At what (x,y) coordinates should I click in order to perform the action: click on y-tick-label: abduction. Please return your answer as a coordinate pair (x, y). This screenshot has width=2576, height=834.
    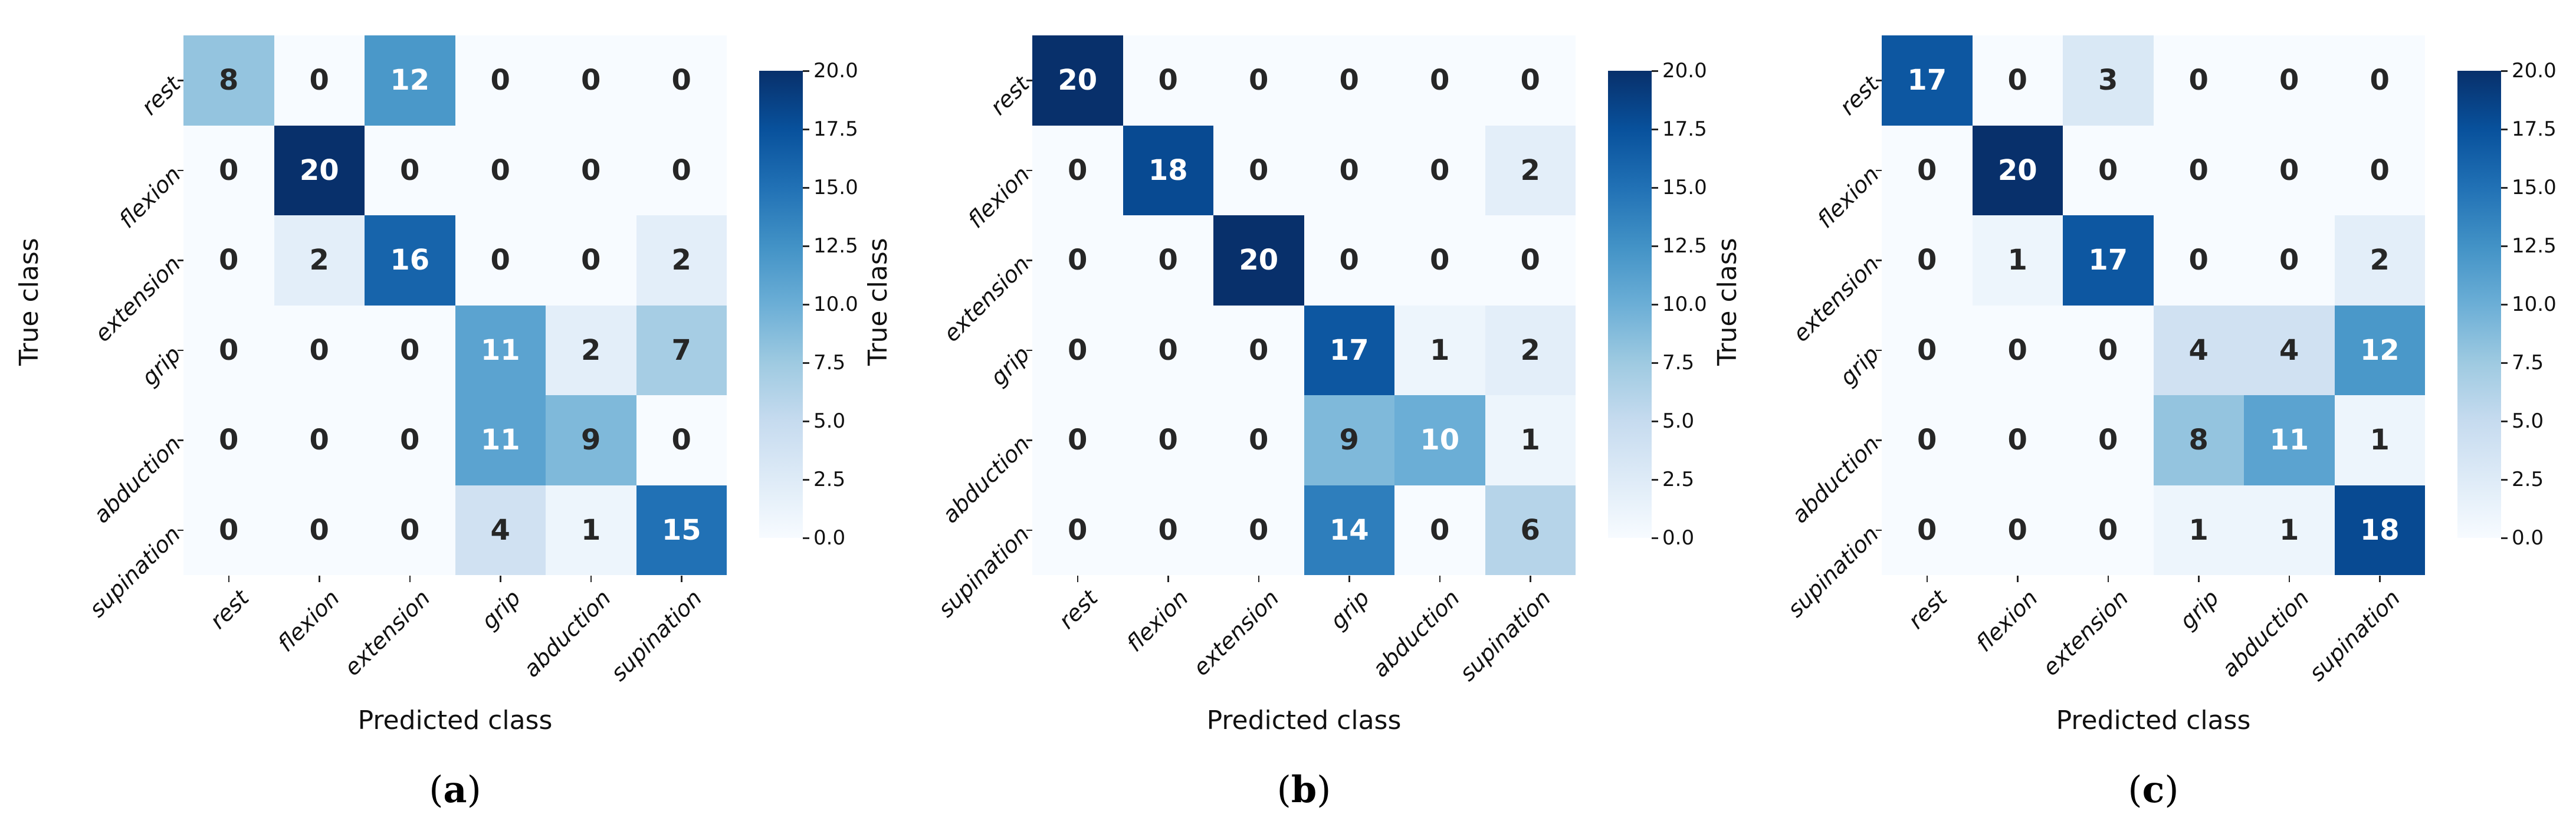
    Looking at the image, I should click on (137, 479).